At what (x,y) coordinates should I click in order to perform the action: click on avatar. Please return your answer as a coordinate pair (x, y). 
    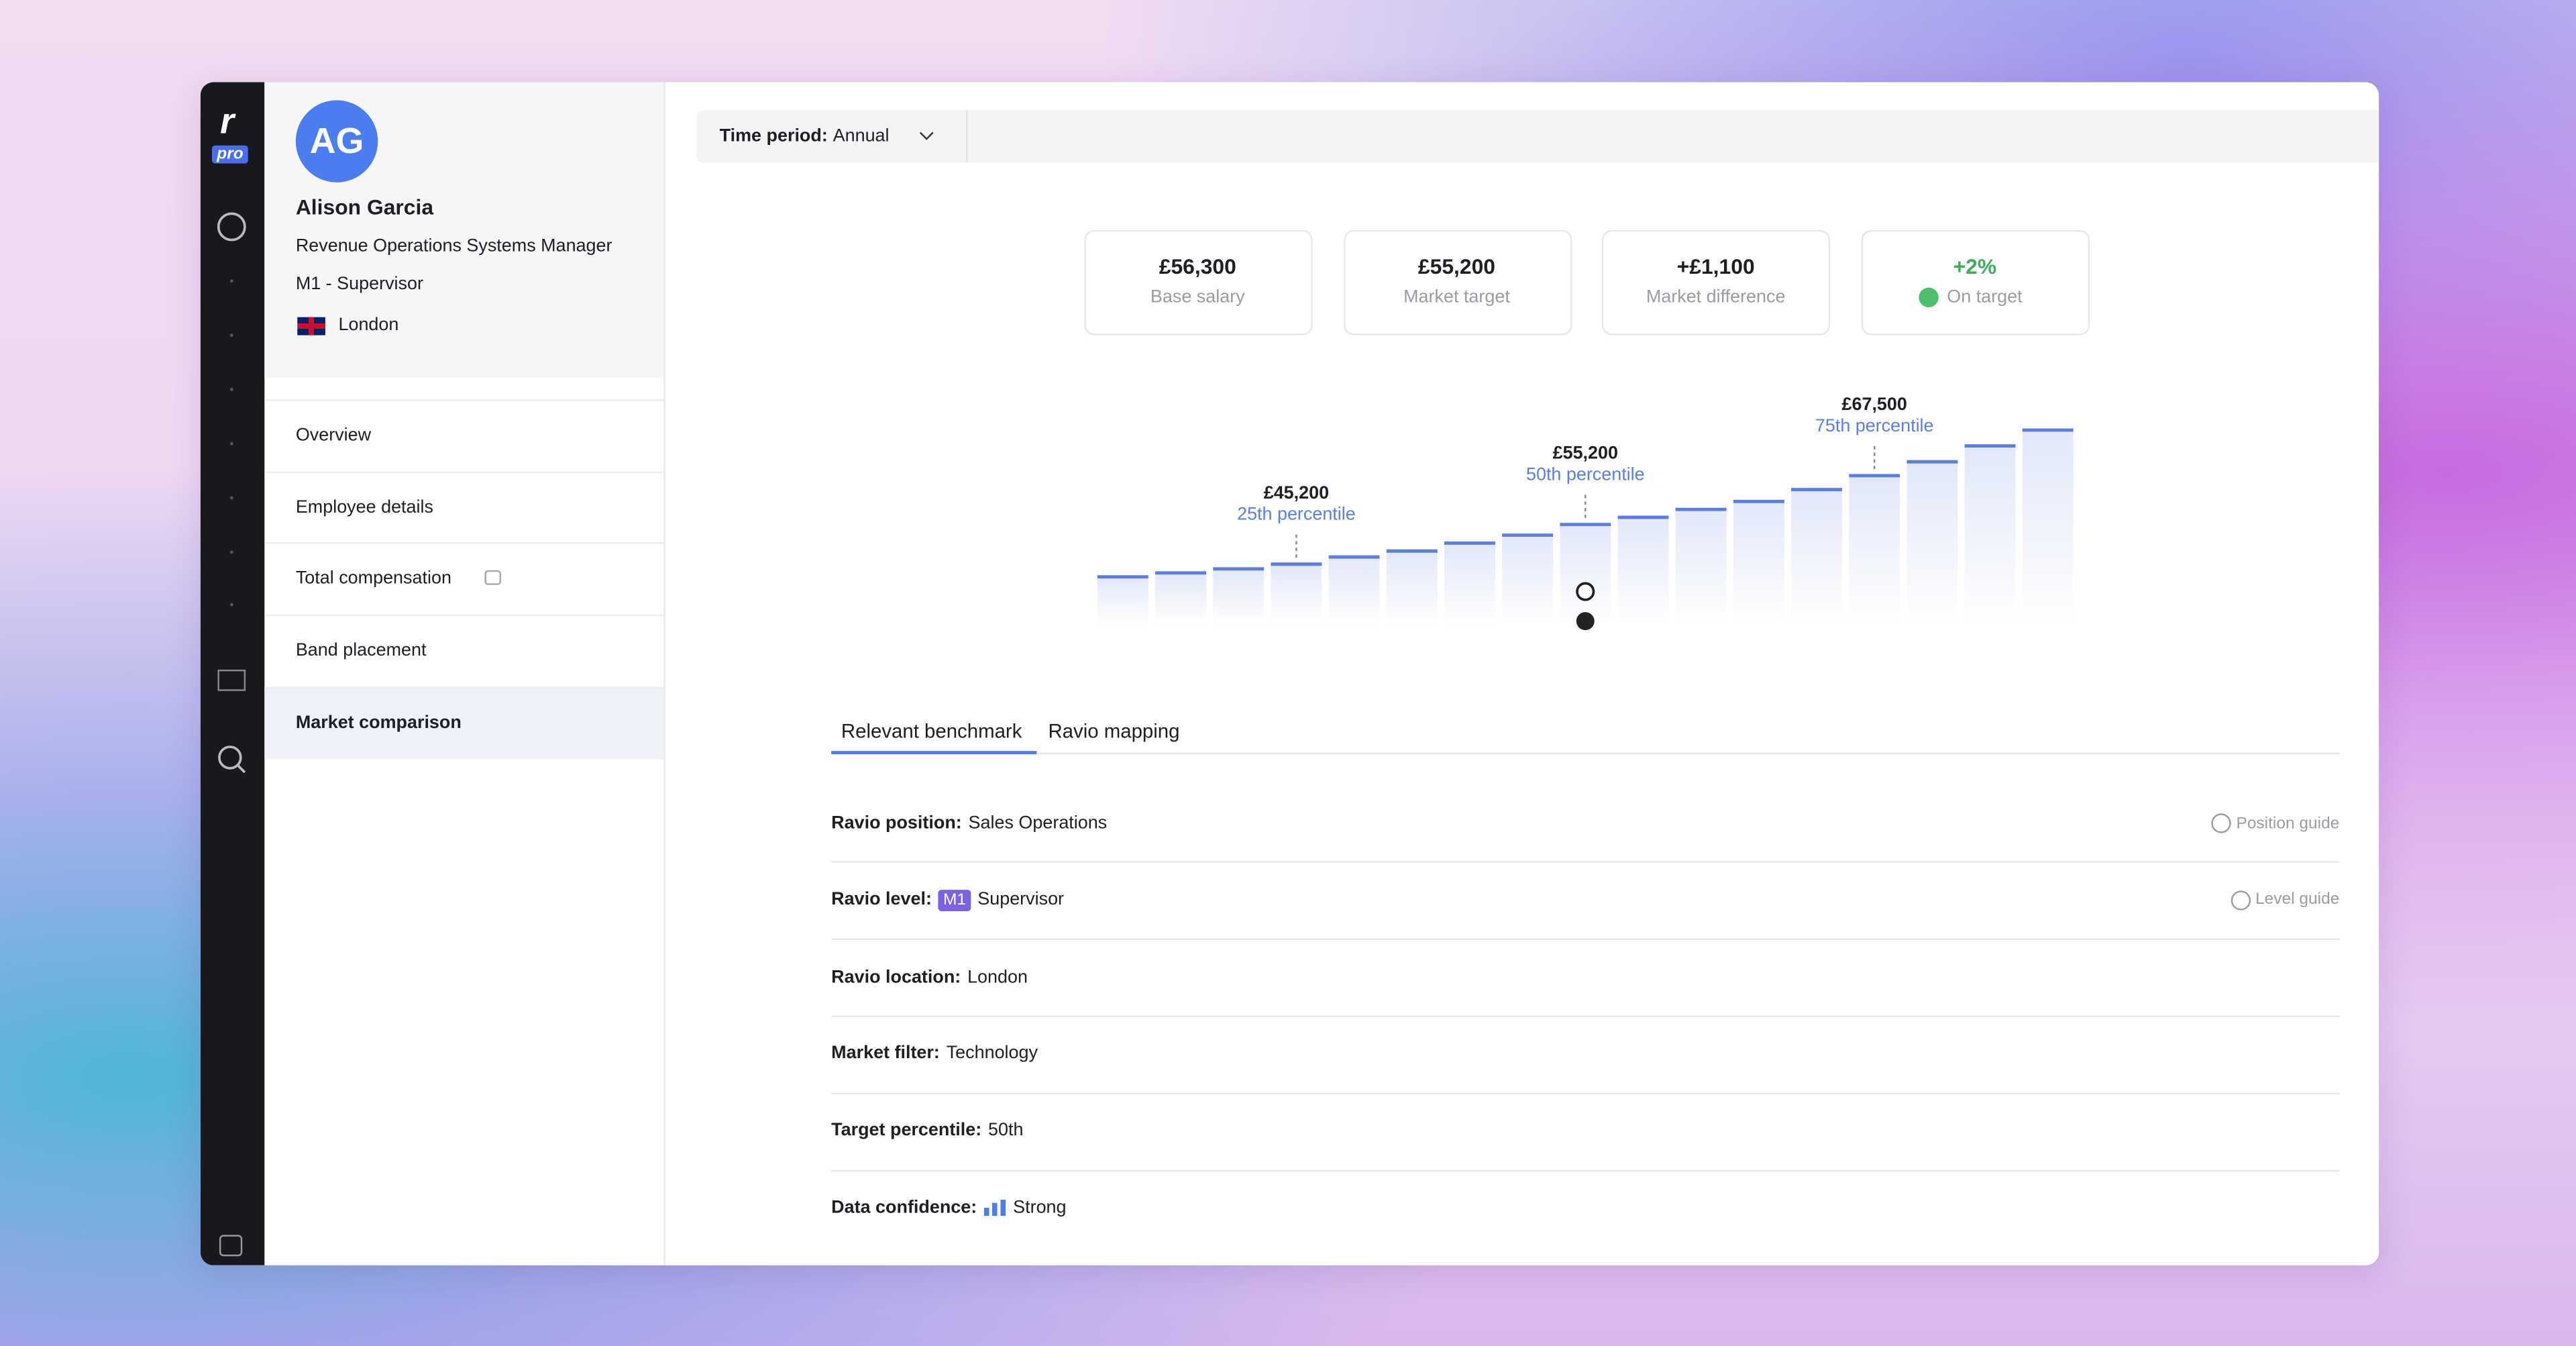
    Looking at the image, I should click on (336, 141).